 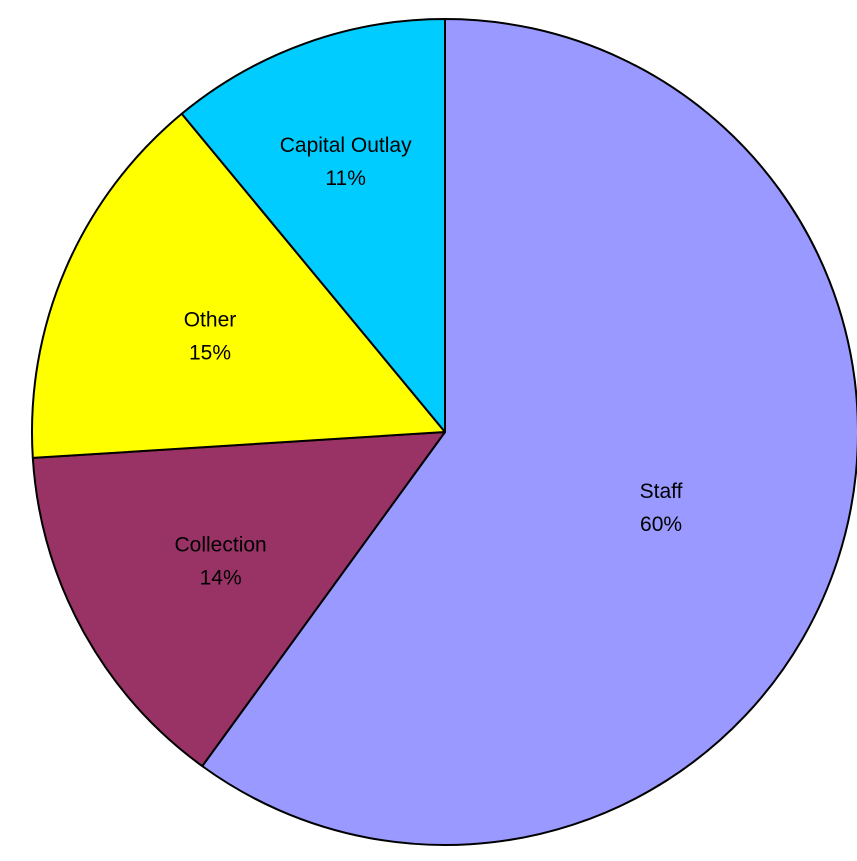 I want to click on slice-percent-other: 15%, so click(x=210, y=352).